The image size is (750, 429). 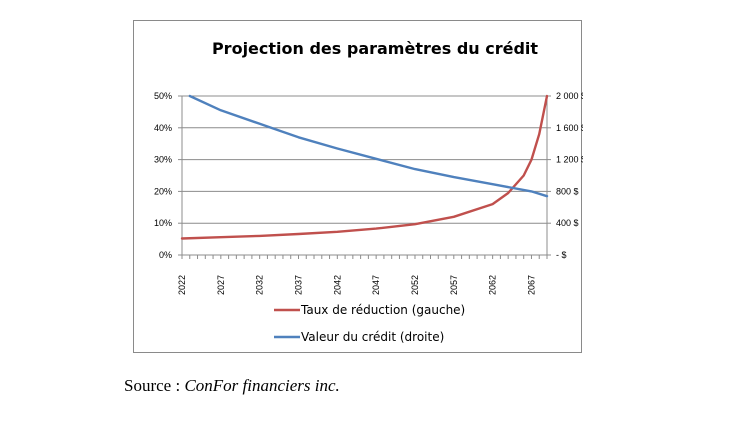 I want to click on x-tick-label: 2067, so click(x=531, y=285).